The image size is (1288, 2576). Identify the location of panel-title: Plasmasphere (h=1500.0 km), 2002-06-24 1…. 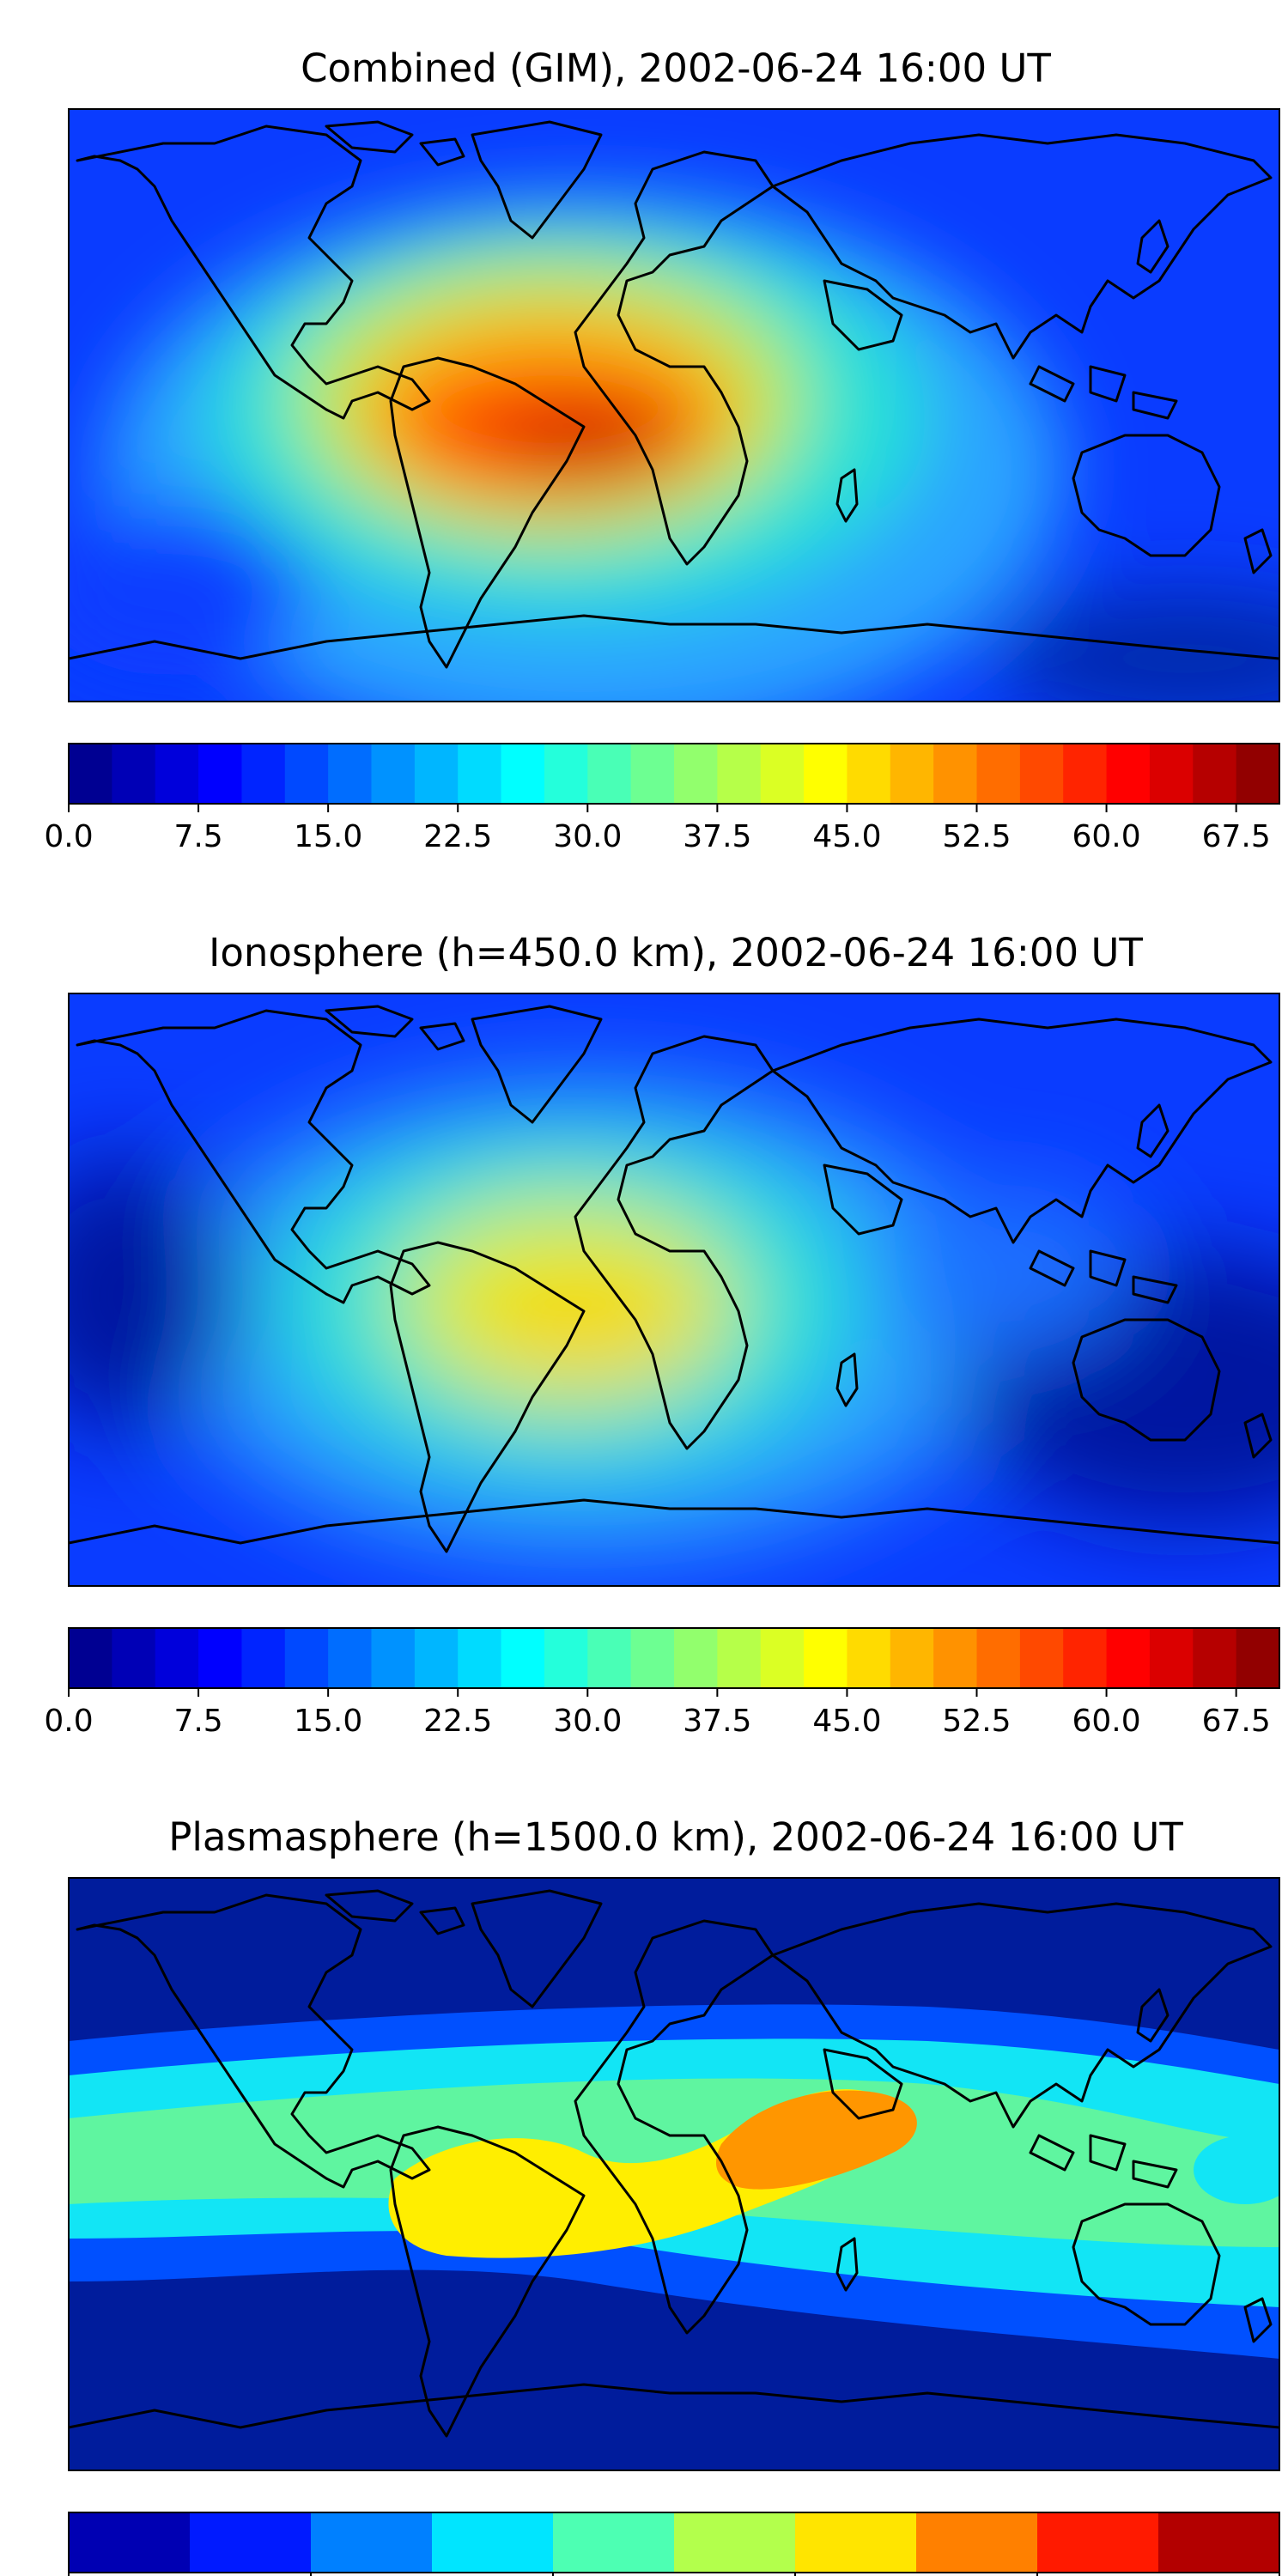
(675, 1837).